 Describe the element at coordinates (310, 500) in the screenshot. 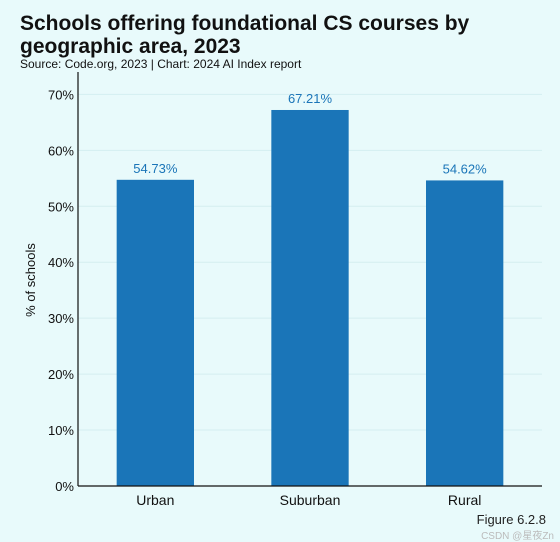

I see `x-tick-label: Suburban` at that location.